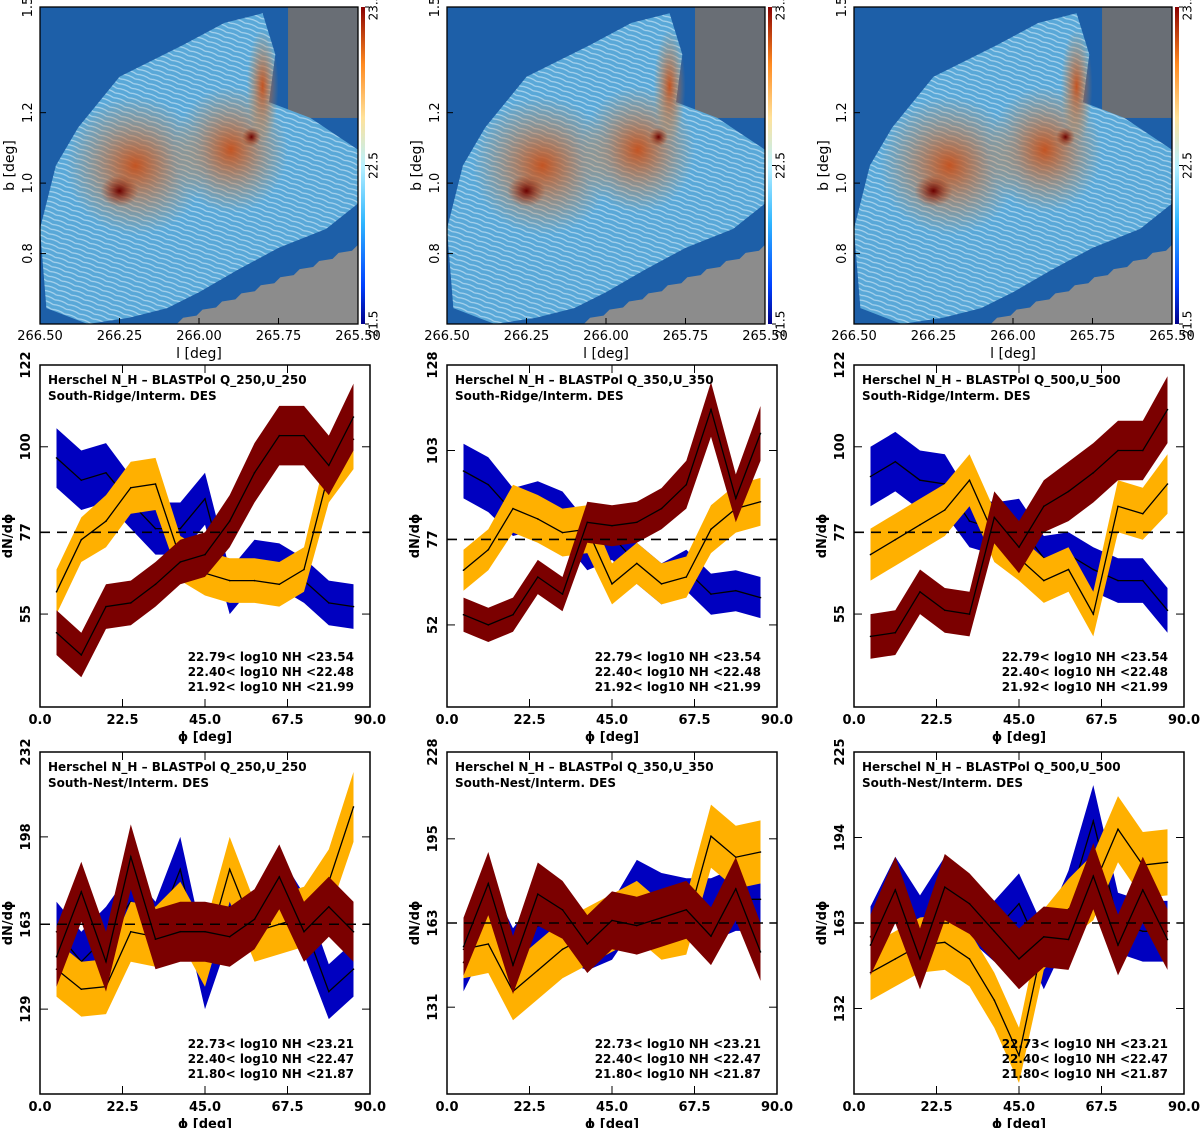 The image size is (1200, 1128). Describe the element at coordinates (1085, 1074) in the screenshot. I see `legend-entry: 21.80< log10 NH <21.87` at that location.